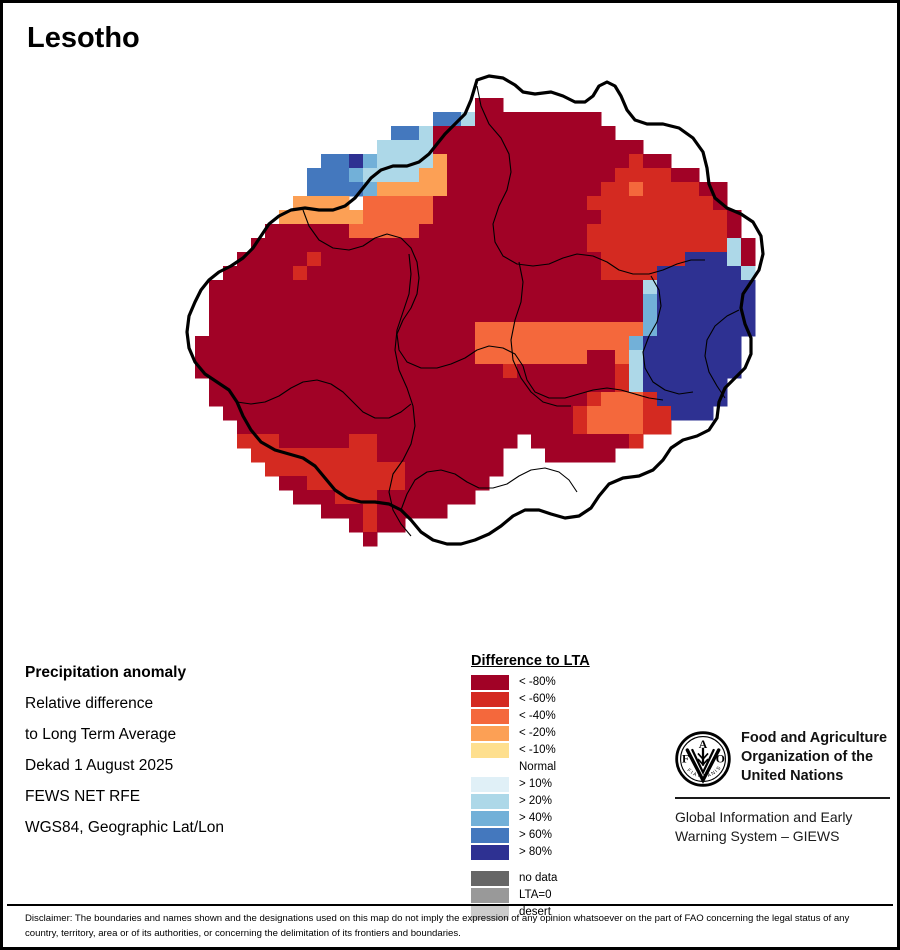  What do you see at coordinates (556, 852) in the screenshot?
I see `legend-row-class-10: > 80%` at bounding box center [556, 852].